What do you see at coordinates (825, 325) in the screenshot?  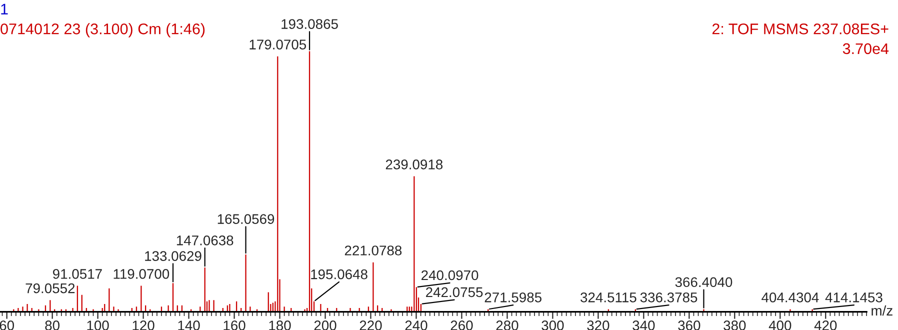 I see `x-tick-label: 420` at bounding box center [825, 325].